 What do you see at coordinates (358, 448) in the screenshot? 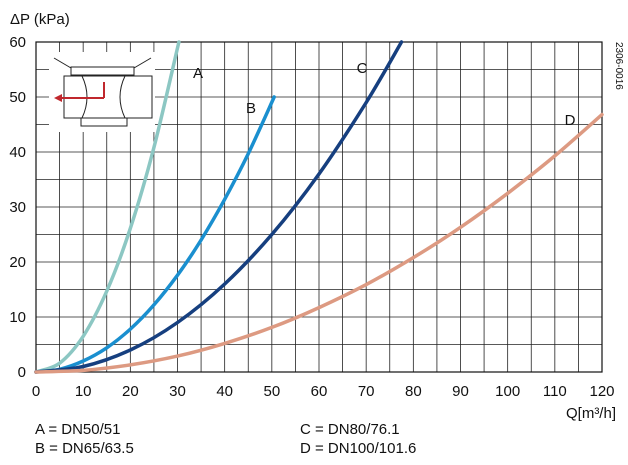
I see `legend-d: D = DN100/101.6` at bounding box center [358, 448].